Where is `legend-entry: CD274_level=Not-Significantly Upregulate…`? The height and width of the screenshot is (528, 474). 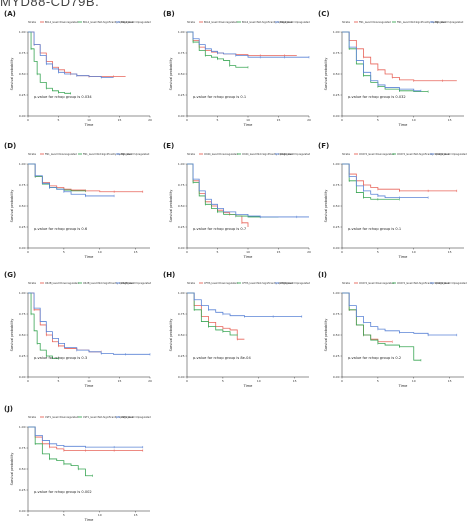
legend-entry: CD274_level=Not-Significantly Upregulate… is located at coordinates (423, 283).